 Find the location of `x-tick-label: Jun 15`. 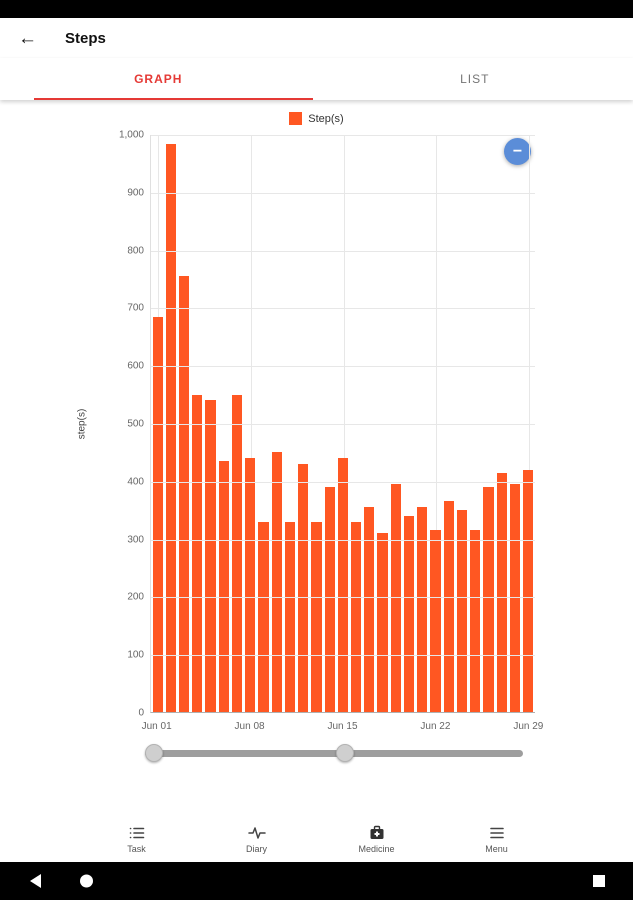

x-tick-label: Jun 15 is located at coordinates (342, 726).